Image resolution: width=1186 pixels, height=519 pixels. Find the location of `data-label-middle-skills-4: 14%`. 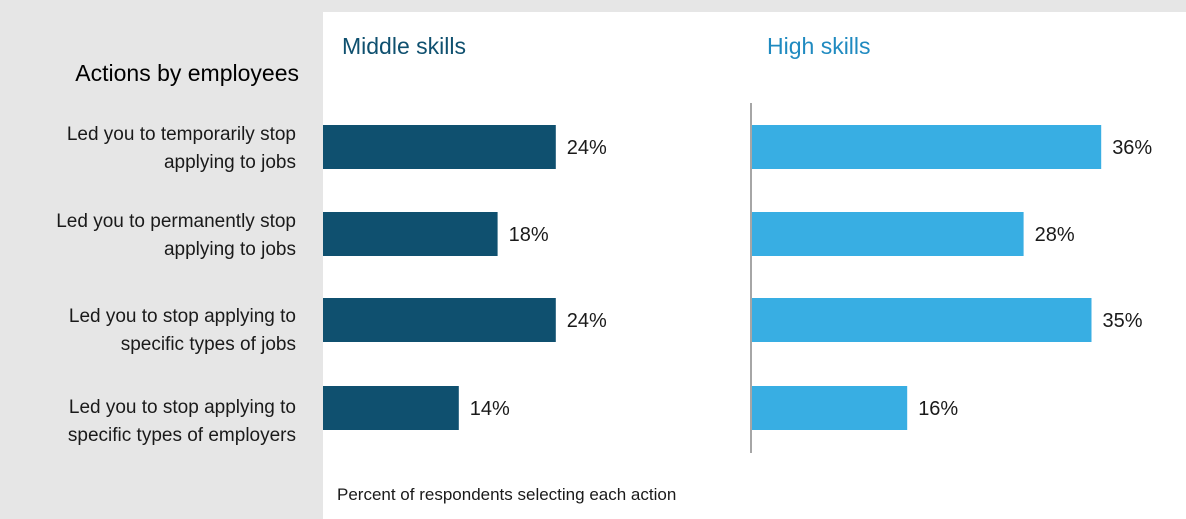

data-label-middle-skills-4: 14% is located at coordinates (490, 409).